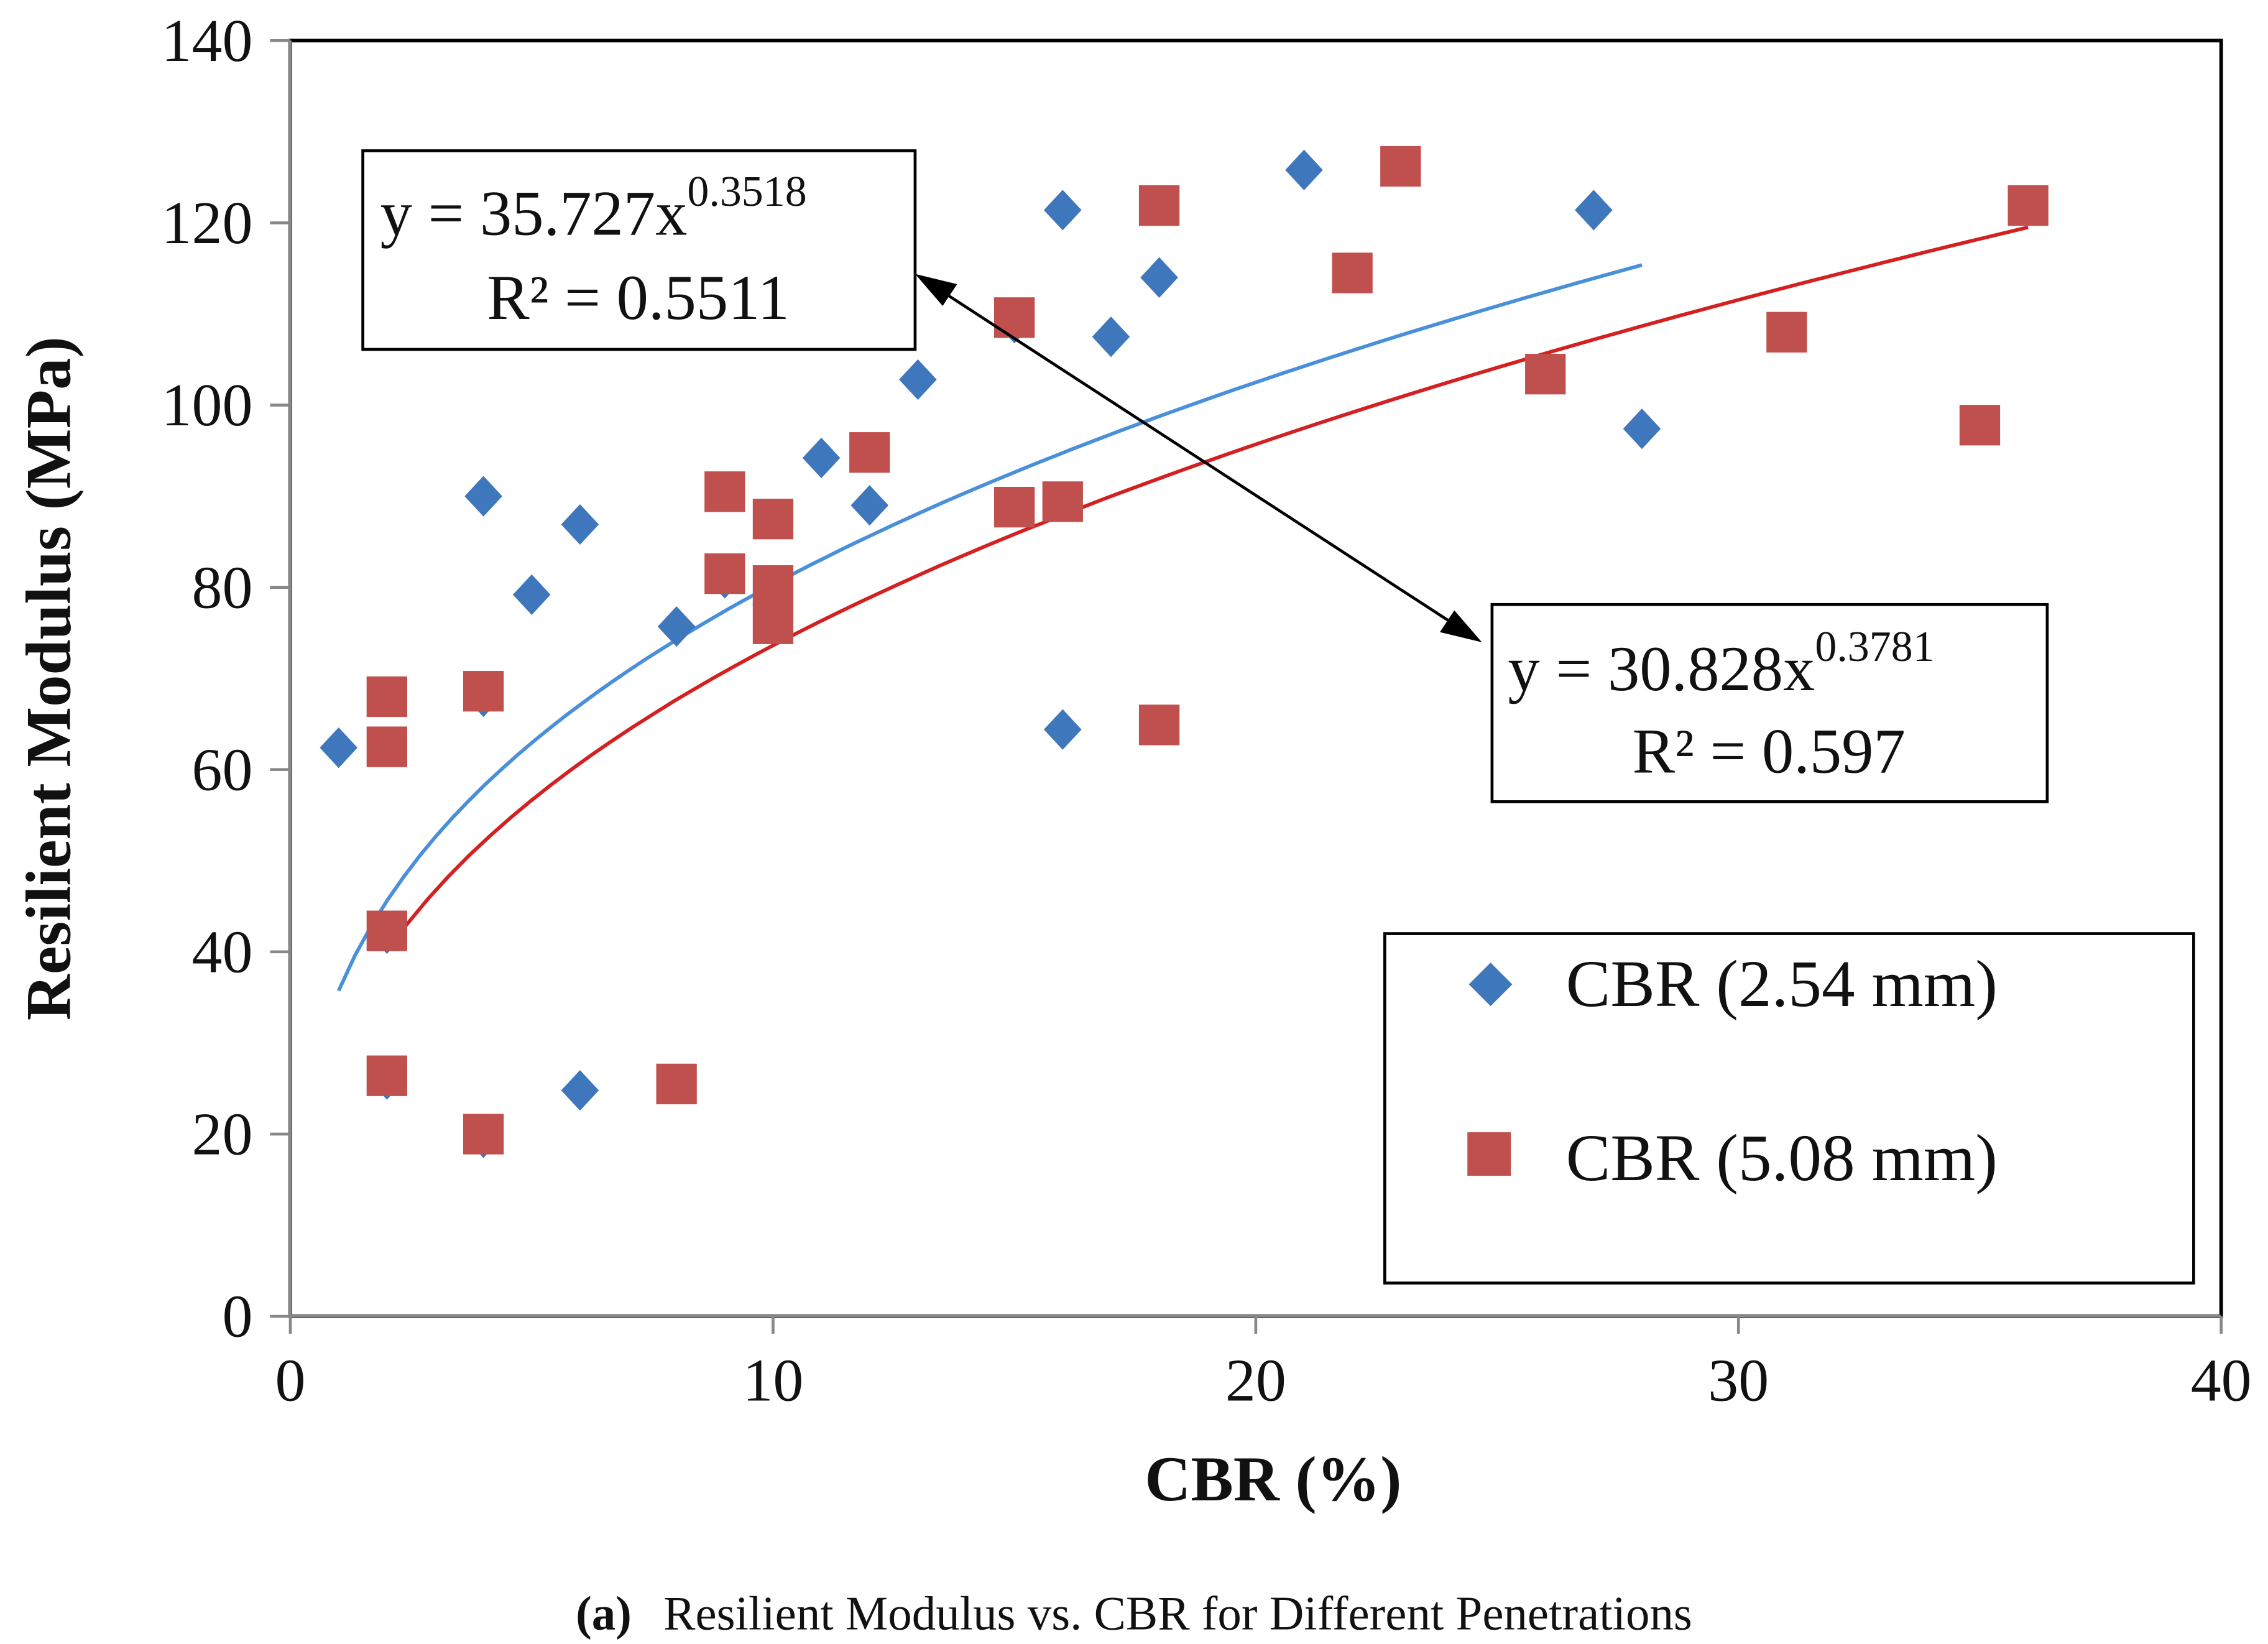 The height and width of the screenshot is (1644, 2268). What do you see at coordinates (1789, 1108) in the screenshot?
I see `legend: CBR (2.54 mm) CBR (5.08 mm)` at bounding box center [1789, 1108].